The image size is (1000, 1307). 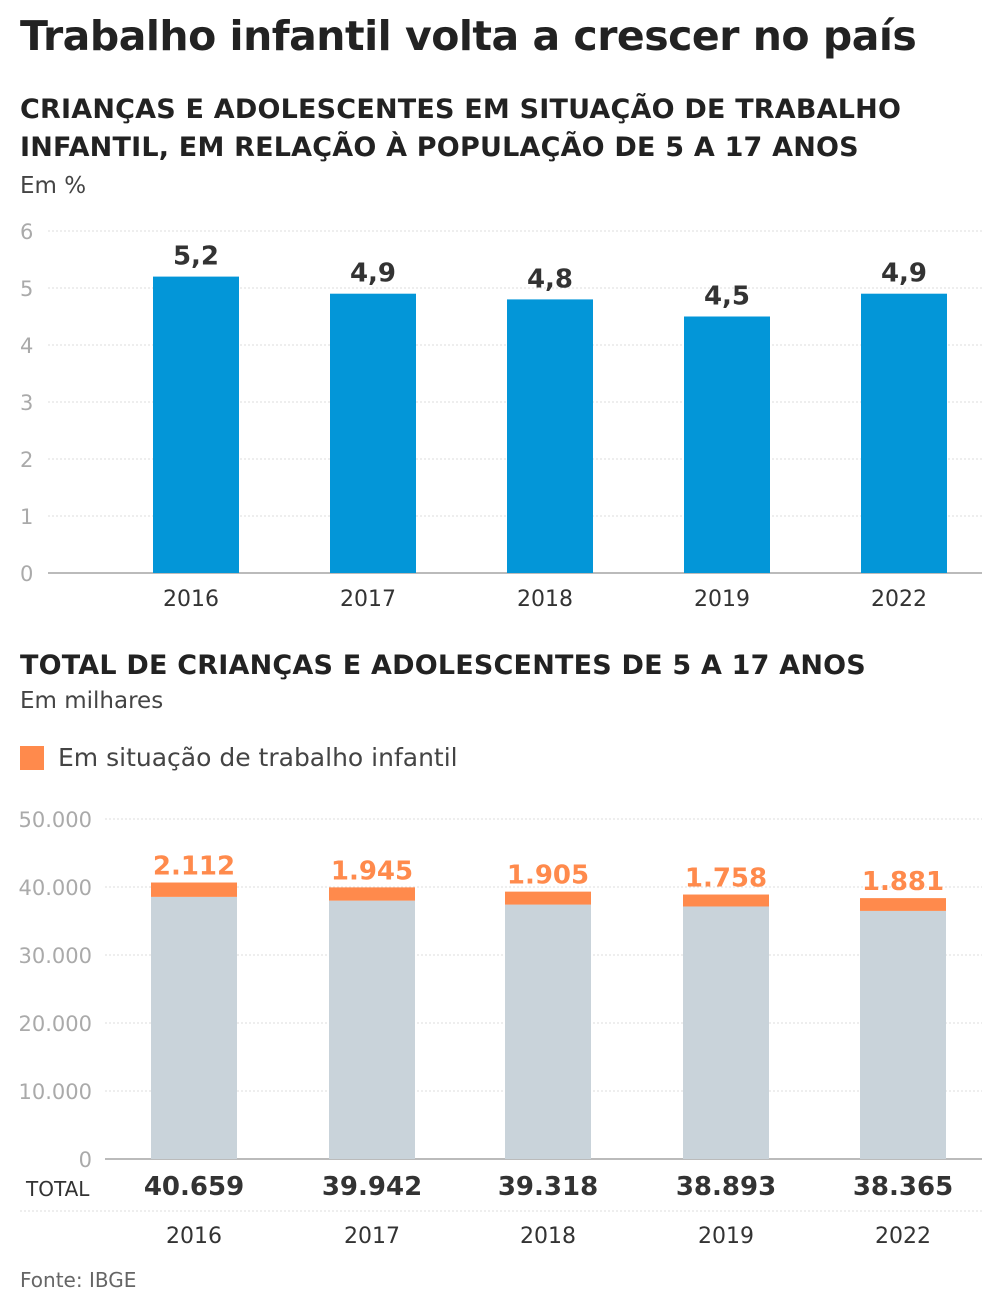 What do you see at coordinates (903, 1187) in the screenshot?
I see `chart2-total-value: 38.365` at bounding box center [903, 1187].